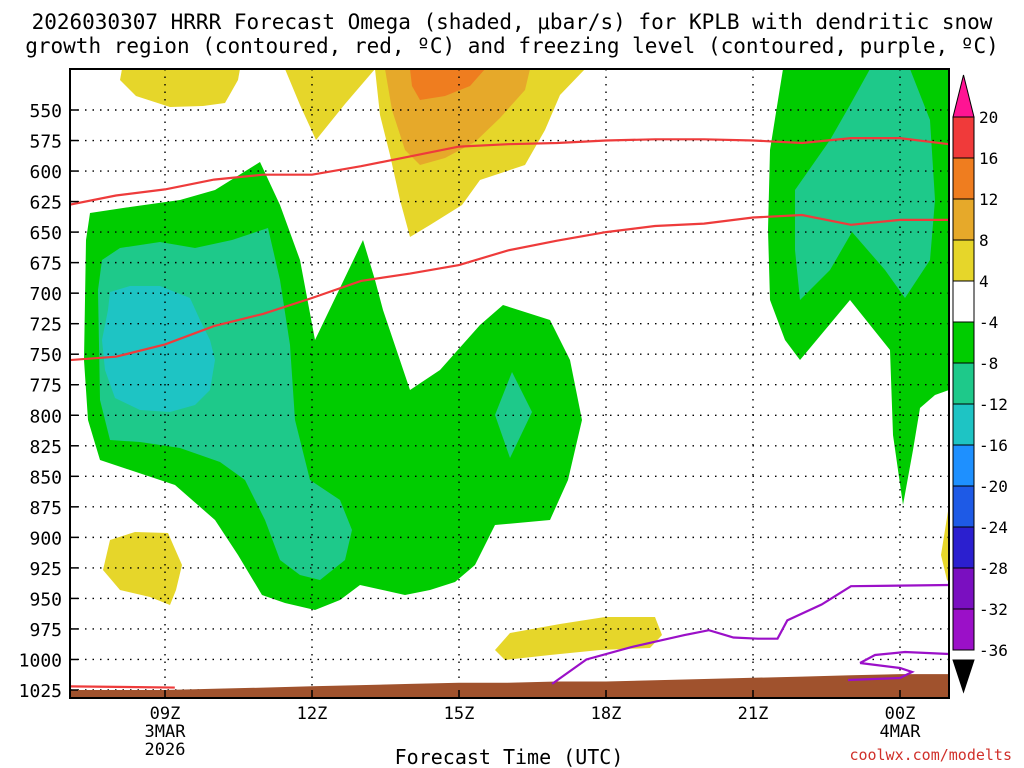  What do you see at coordinates (165, 750) in the screenshot?
I see `x-tick-year-label: 2026` at bounding box center [165, 750].